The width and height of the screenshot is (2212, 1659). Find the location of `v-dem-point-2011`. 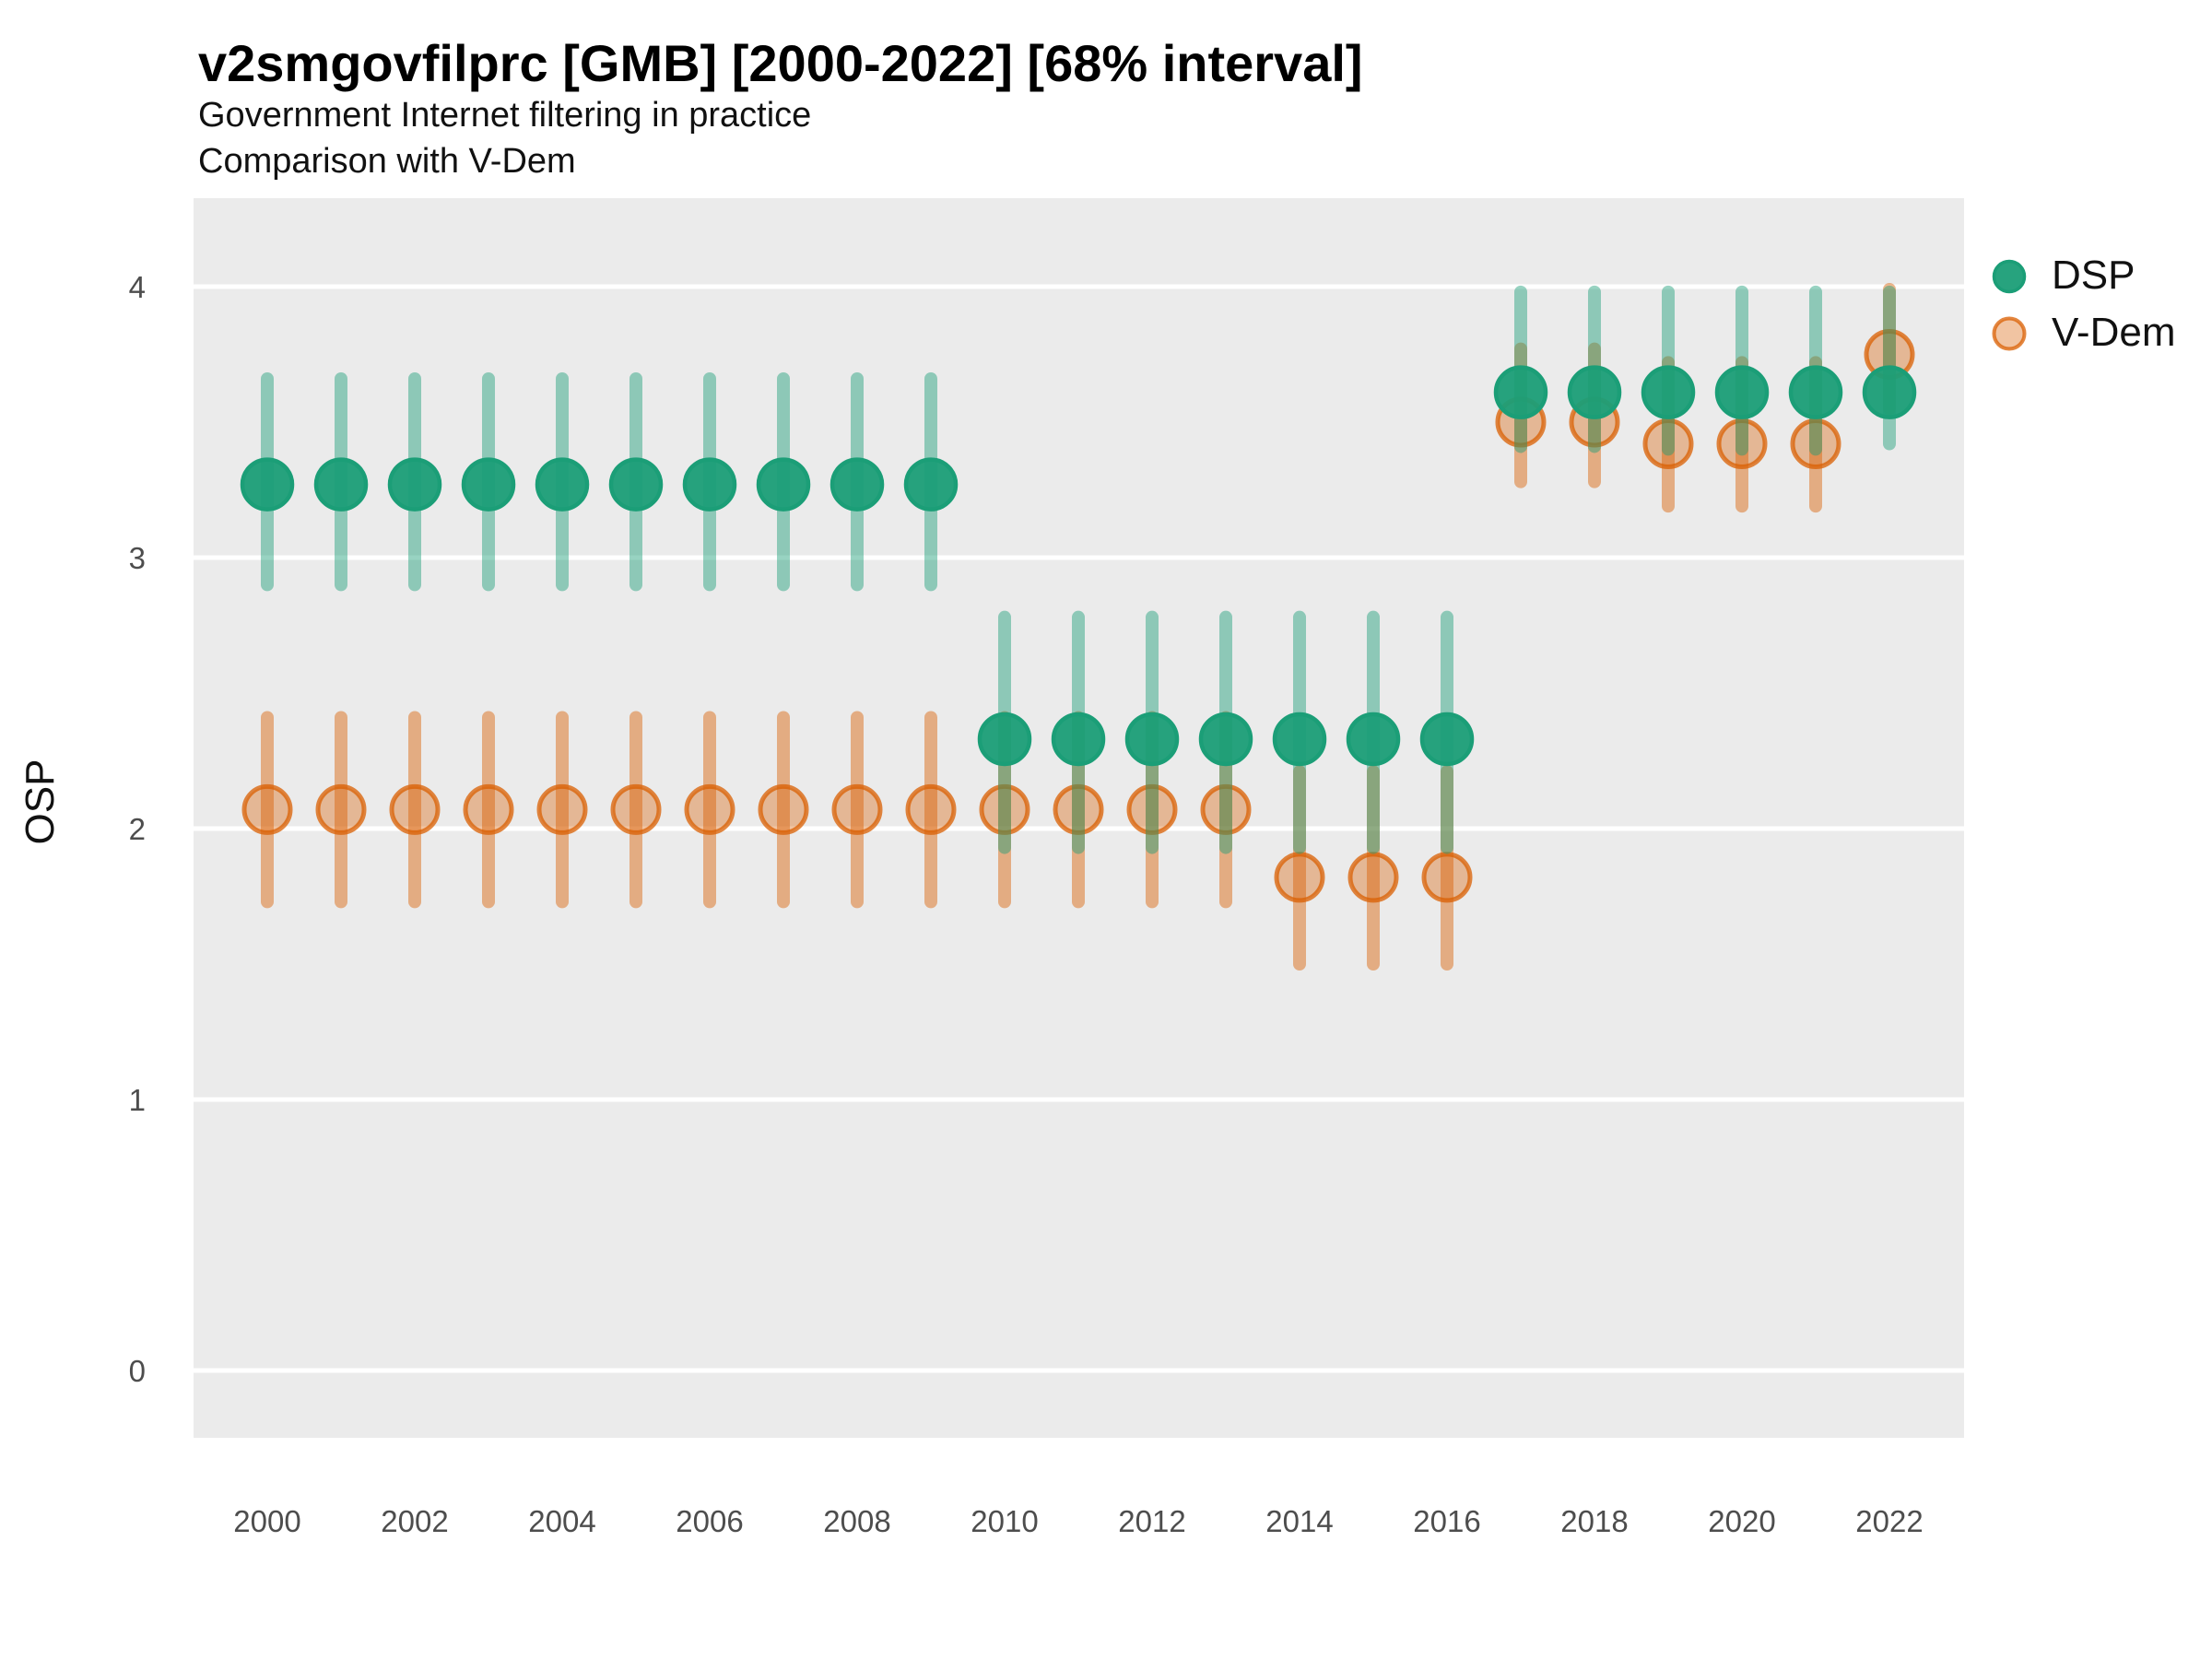

v-dem-point-2011 is located at coordinates (1078, 809).